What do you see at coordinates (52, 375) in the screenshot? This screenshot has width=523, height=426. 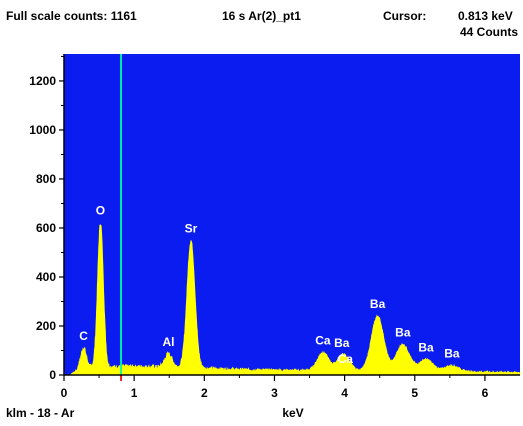 I see `y-tick-label: 0` at bounding box center [52, 375].